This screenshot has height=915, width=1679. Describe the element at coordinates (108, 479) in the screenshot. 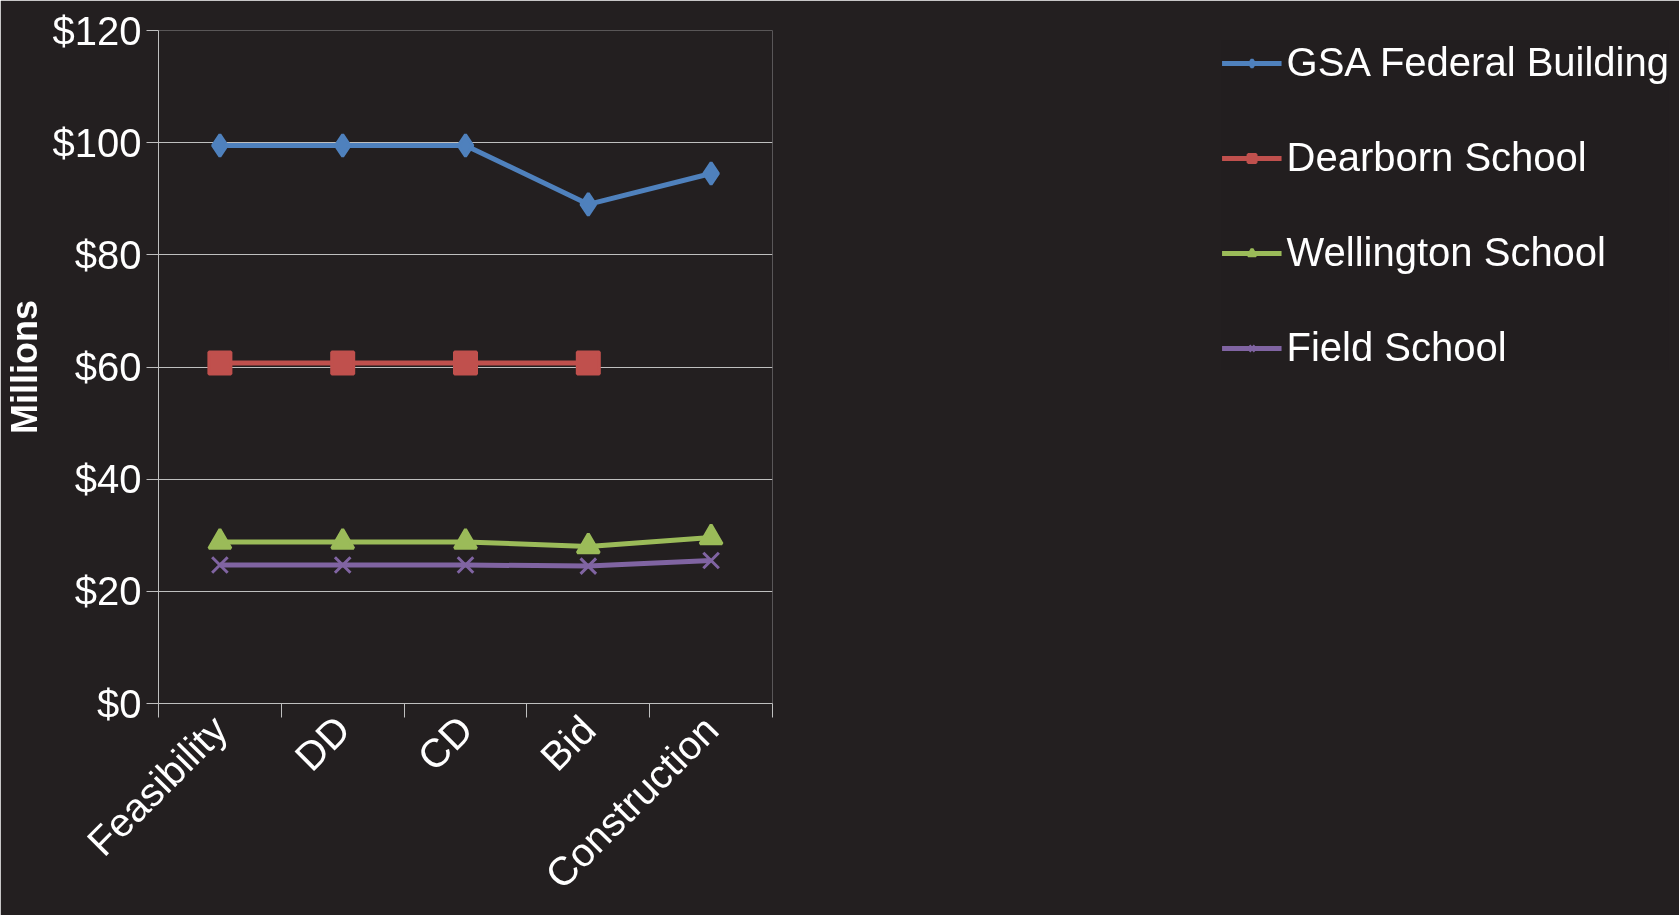

I see `y-tick-label: $40` at that location.